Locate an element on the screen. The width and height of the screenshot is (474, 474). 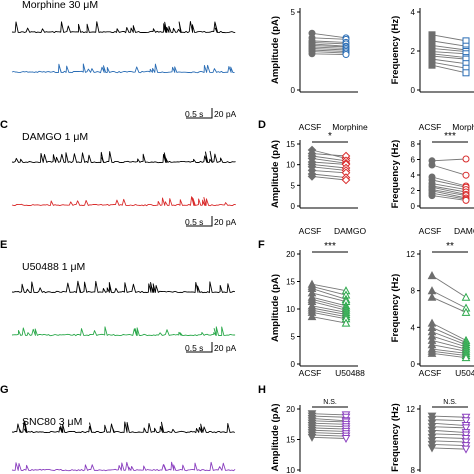
x-label-acsf: ACSF is located at coordinates (430, 127).